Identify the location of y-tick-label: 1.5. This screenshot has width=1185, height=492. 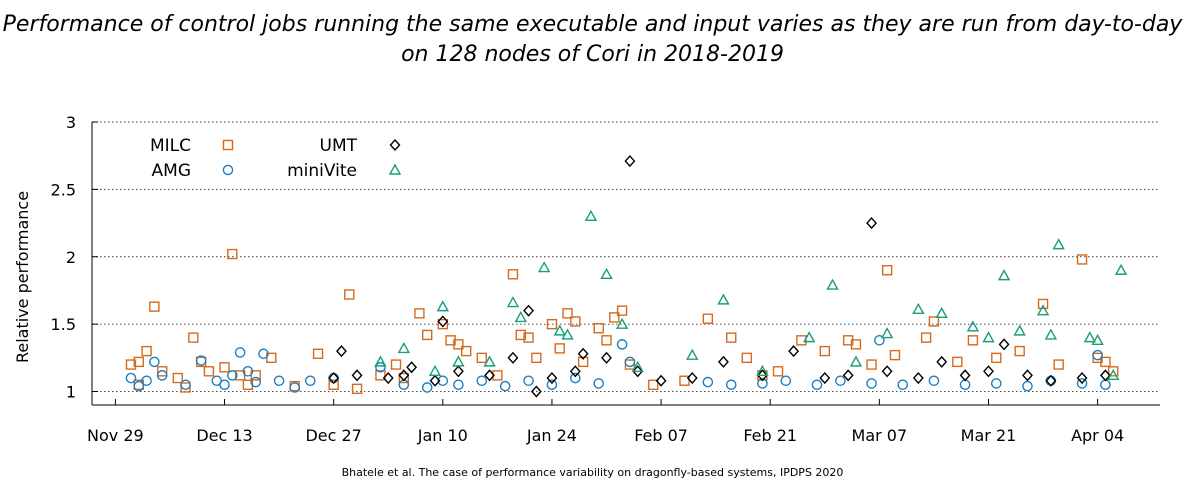
(63, 324).